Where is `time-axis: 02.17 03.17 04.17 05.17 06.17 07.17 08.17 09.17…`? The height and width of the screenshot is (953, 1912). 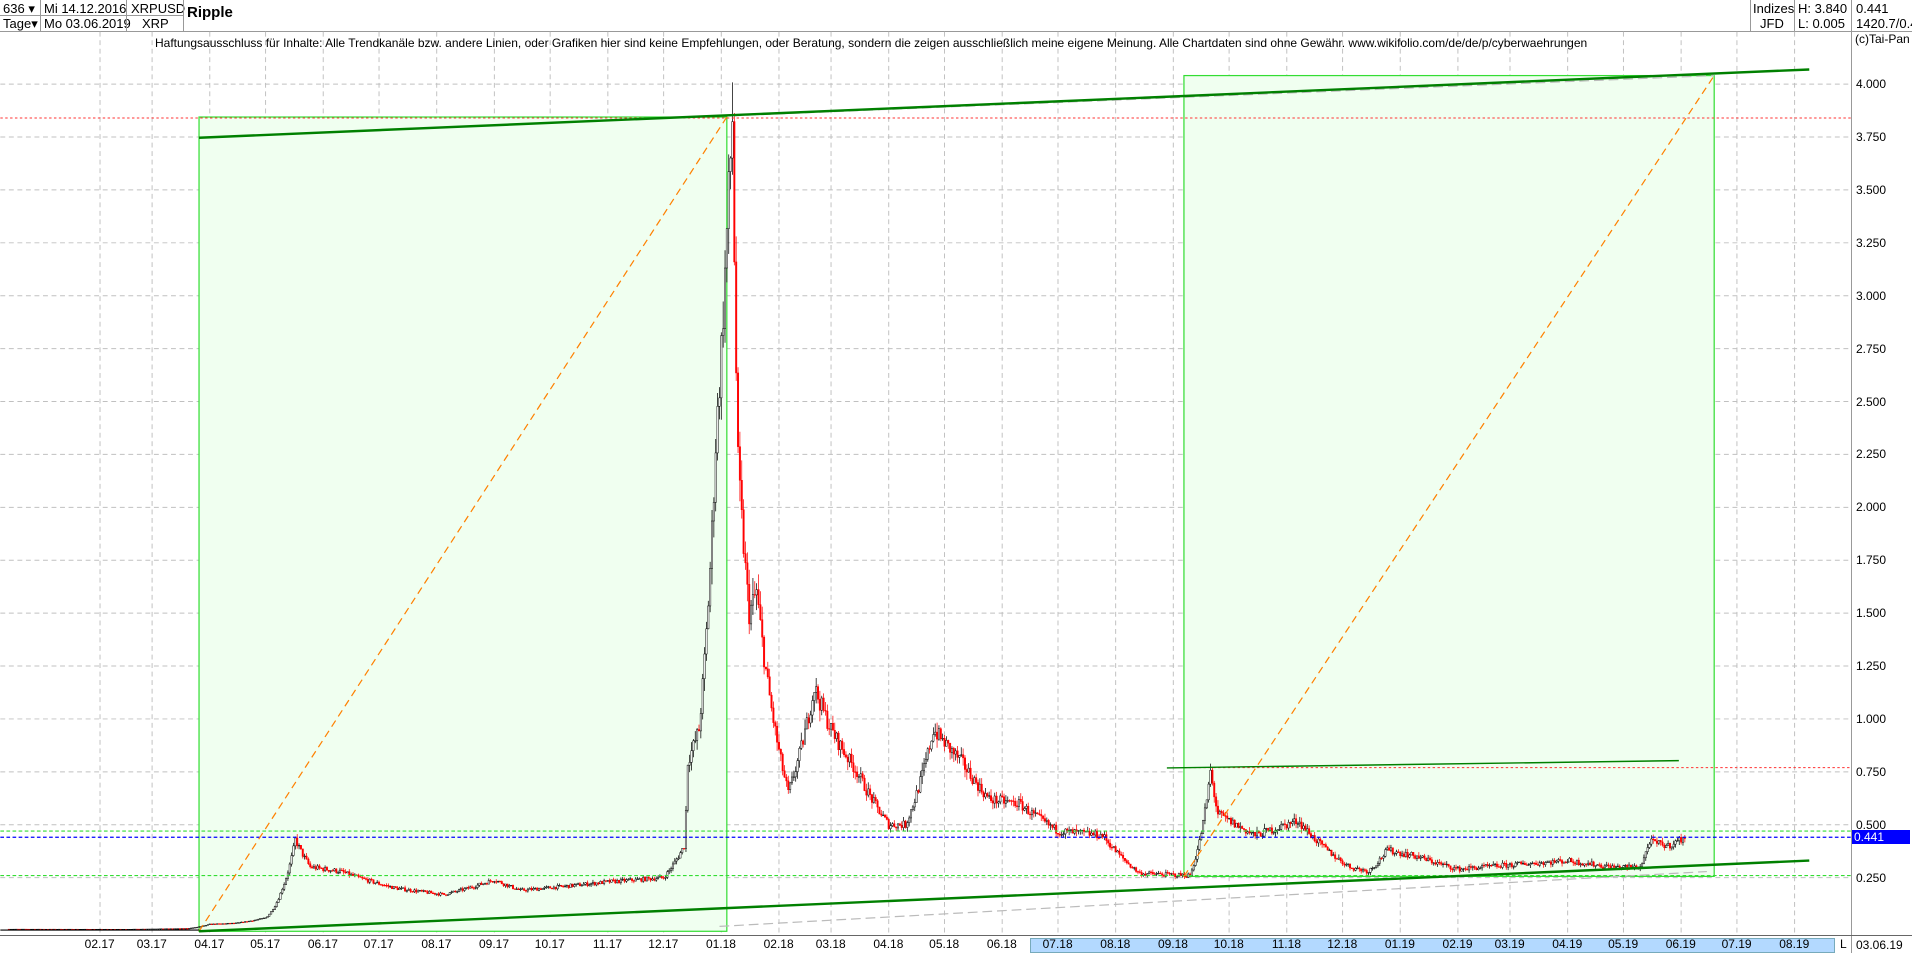
time-axis: 02.17 03.17 04.17 05.17 06.17 07.17 08.17 09.17… is located at coordinates (956, 944).